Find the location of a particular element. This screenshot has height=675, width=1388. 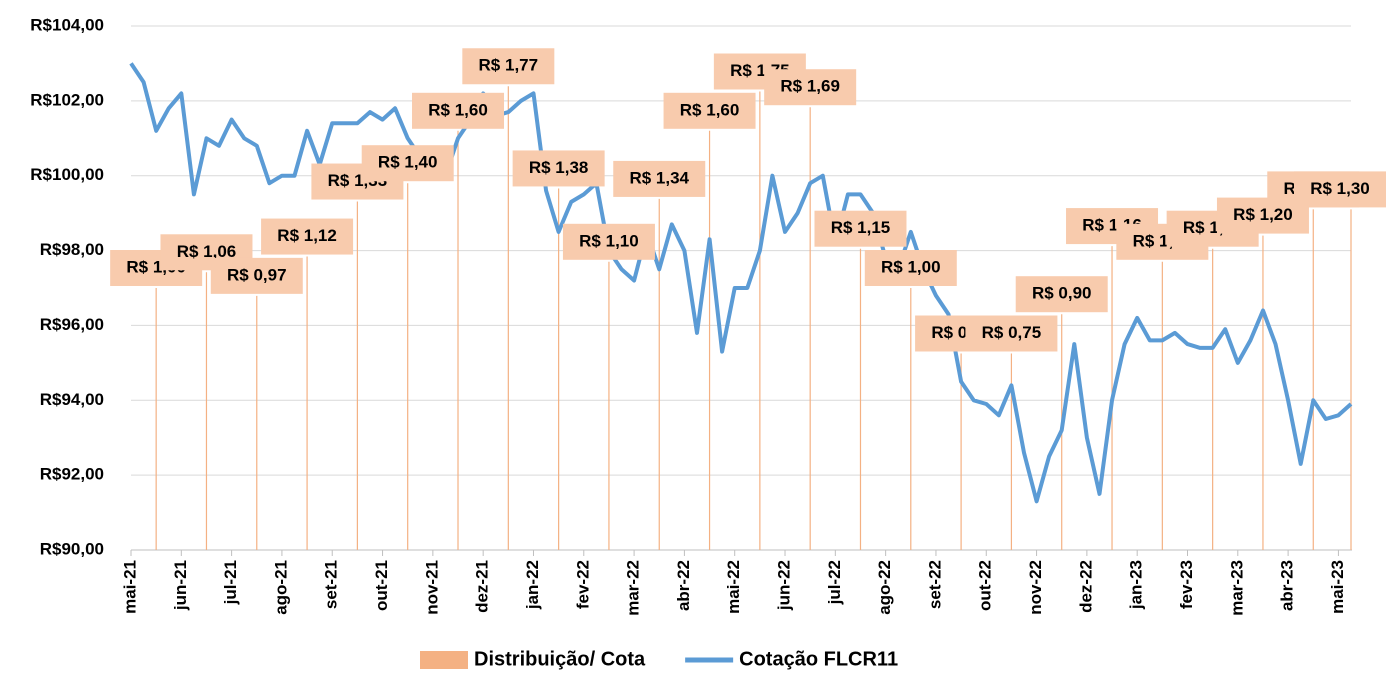

data-label: R$ 0,90 is located at coordinates (1062, 293).